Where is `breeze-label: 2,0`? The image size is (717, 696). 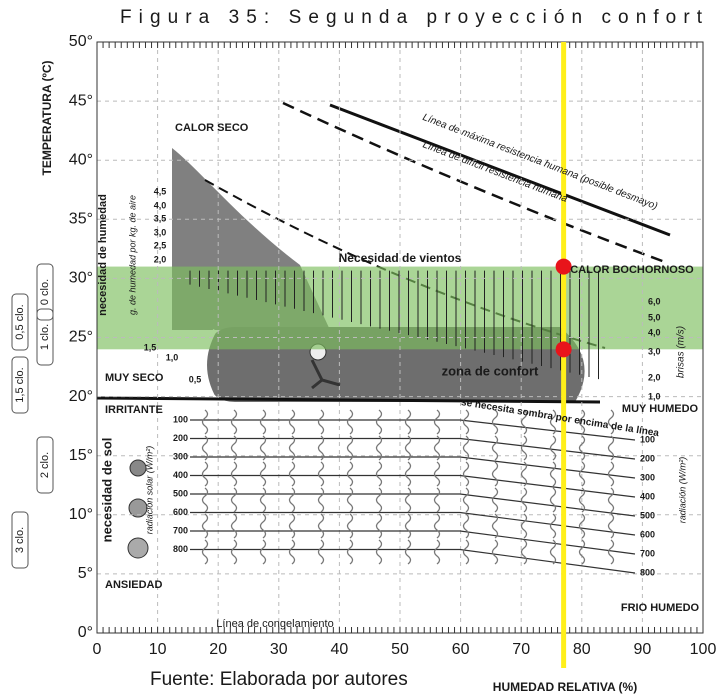 breeze-label: 2,0 is located at coordinates (654, 377).